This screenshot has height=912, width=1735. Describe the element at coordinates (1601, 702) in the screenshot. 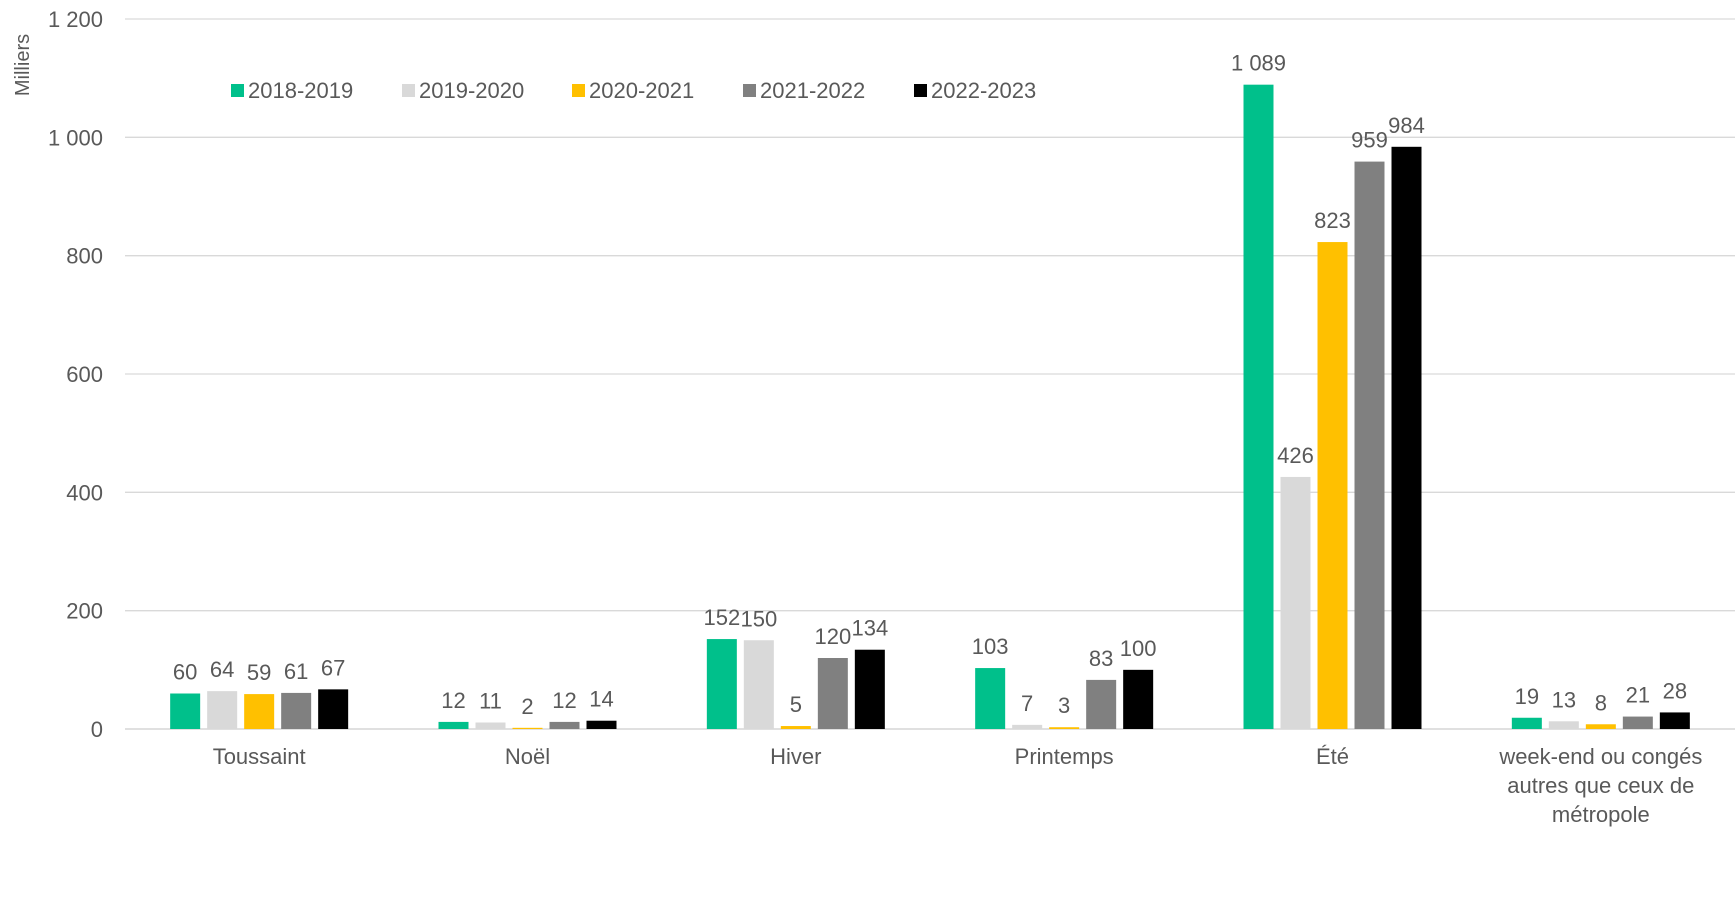

I see `data-label: 8` at that location.